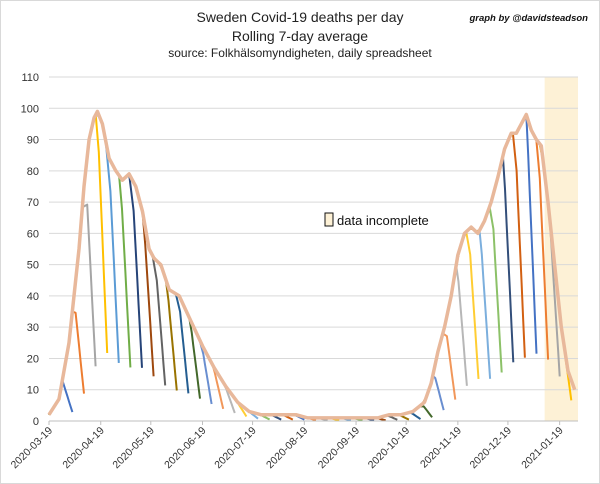 The image size is (600, 484). I want to click on x-tick-label: 2020-08-19, so click(287, 448).